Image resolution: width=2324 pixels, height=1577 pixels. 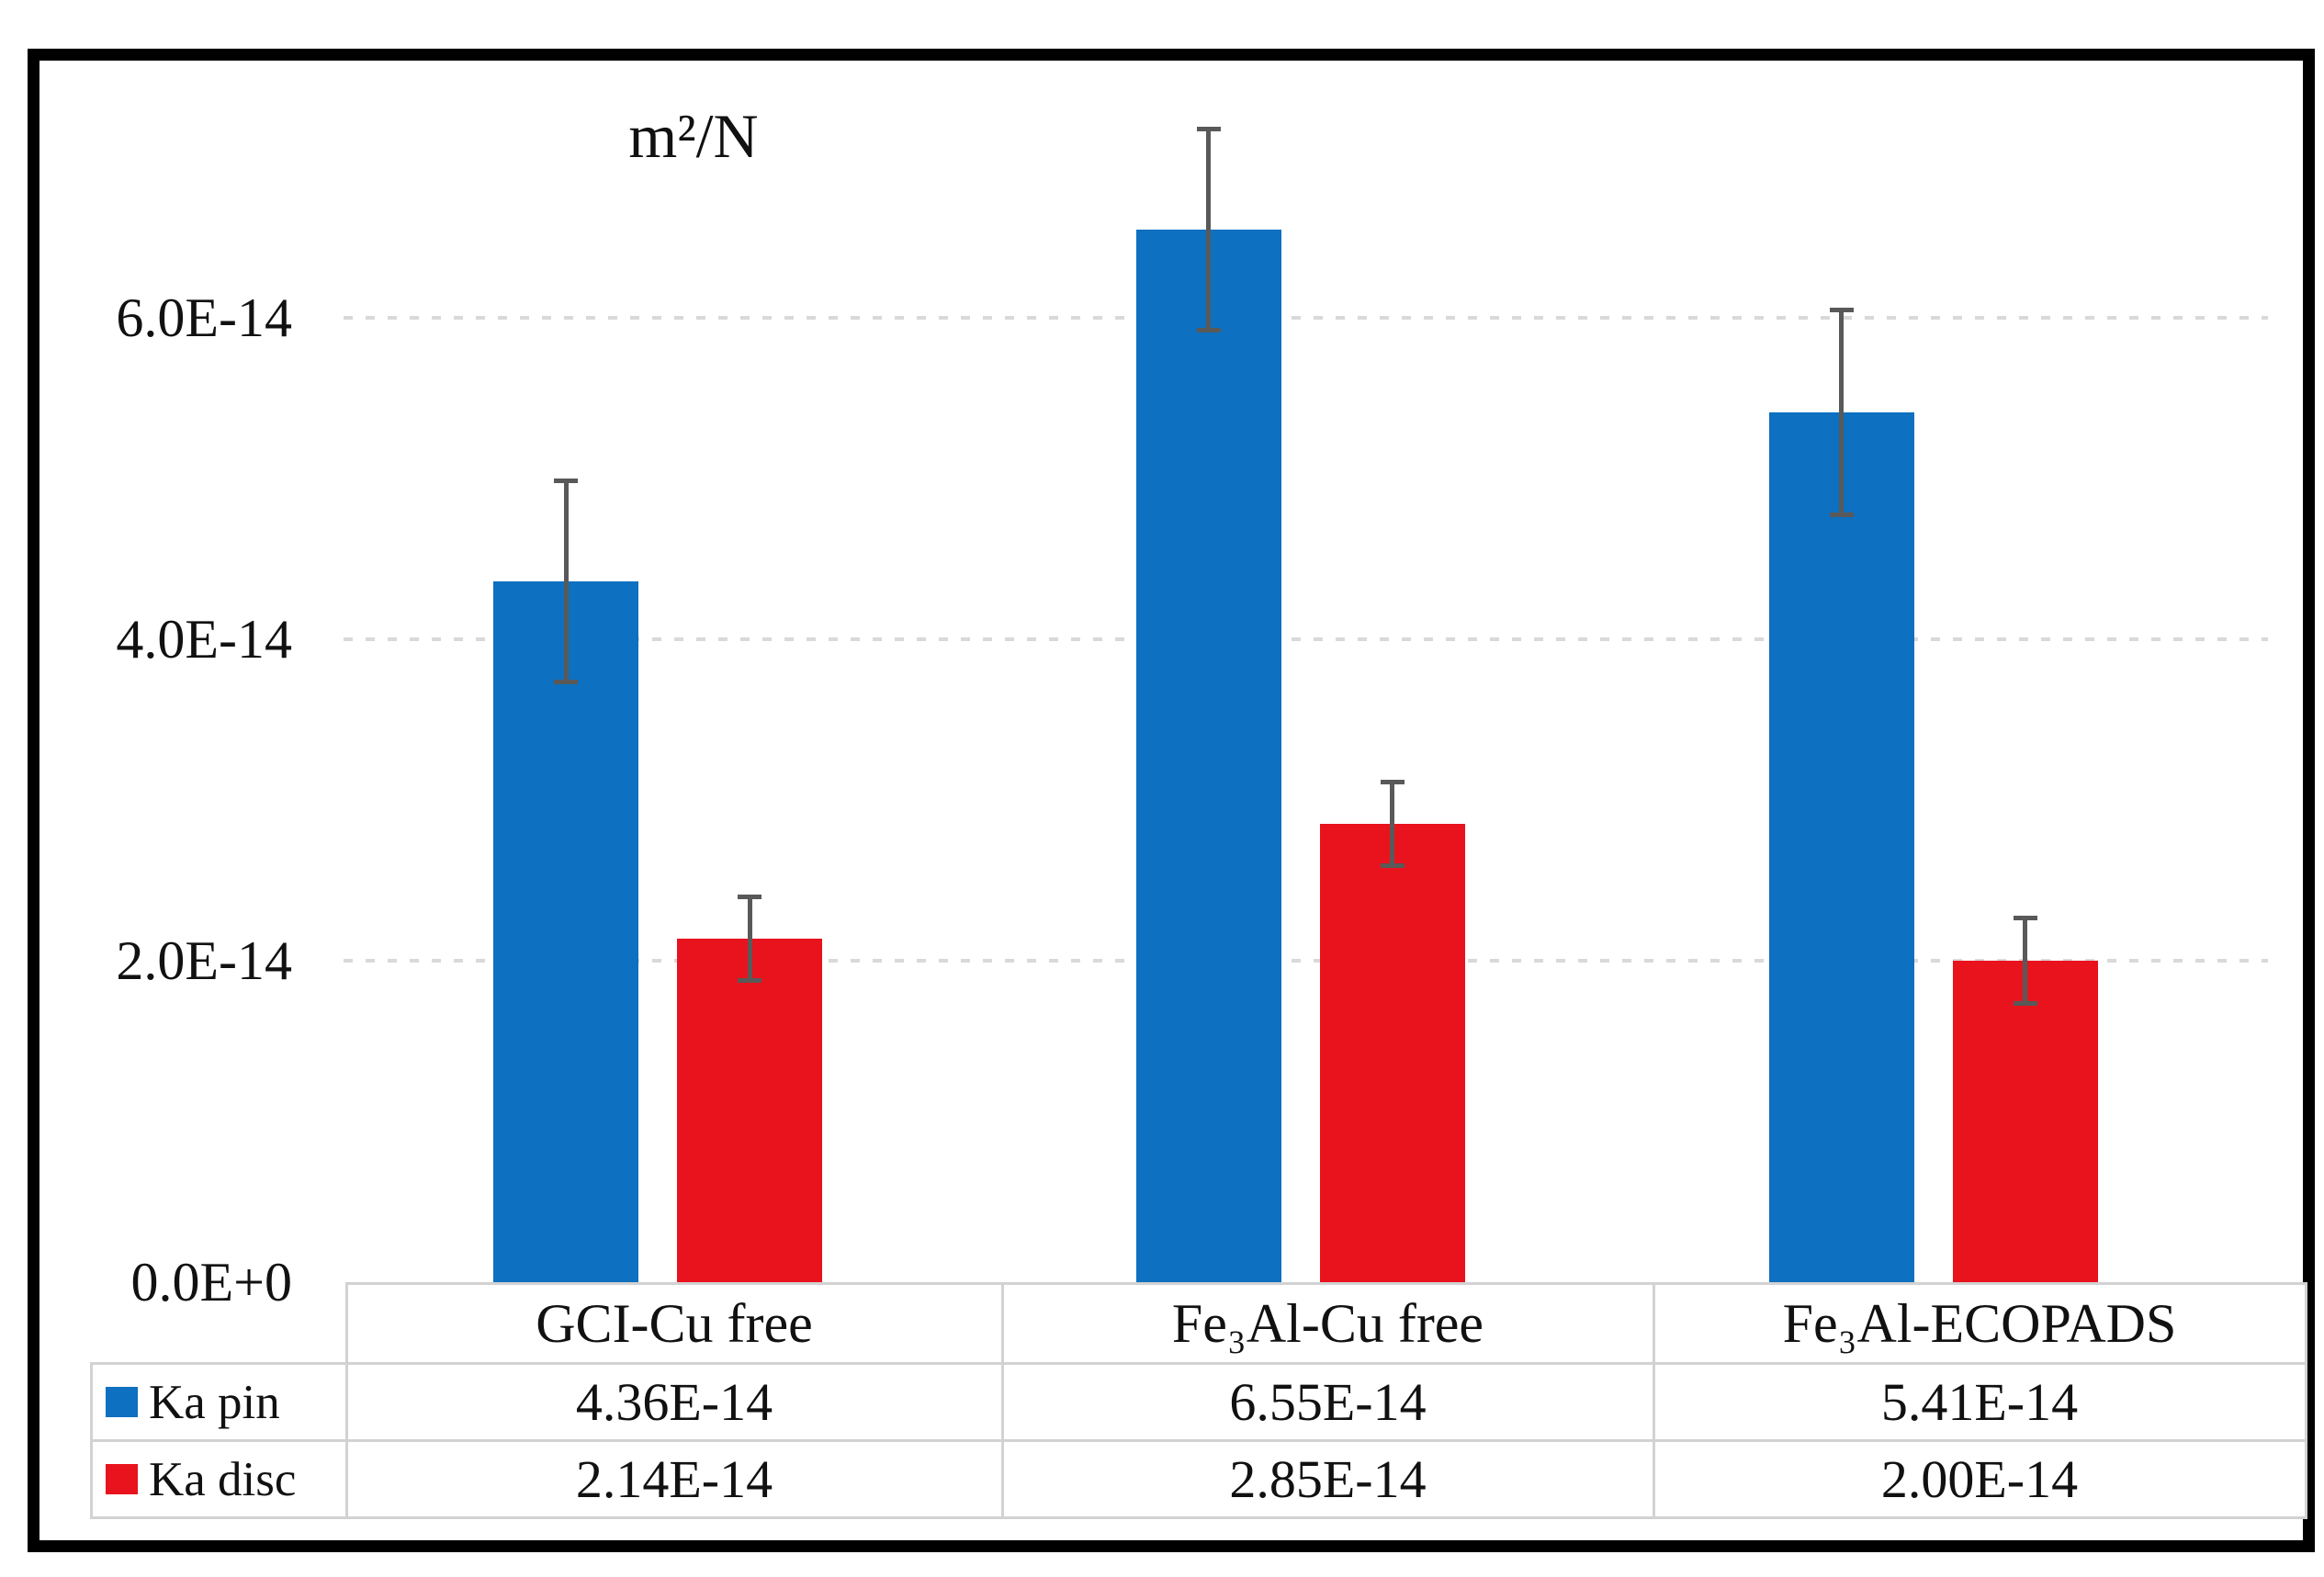 I want to click on table-corner-blank, so click(x=219, y=1324).